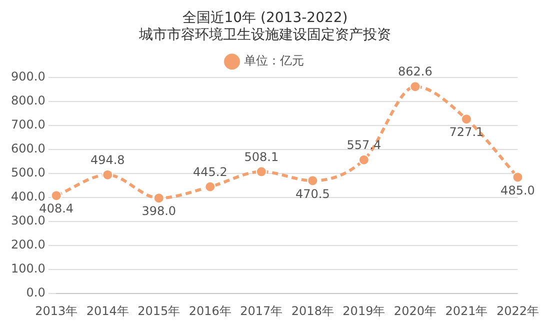 The width and height of the screenshot is (550, 330). What do you see at coordinates (28, 221) in the screenshot?
I see `y-tick-label: 300.0` at bounding box center [28, 221].